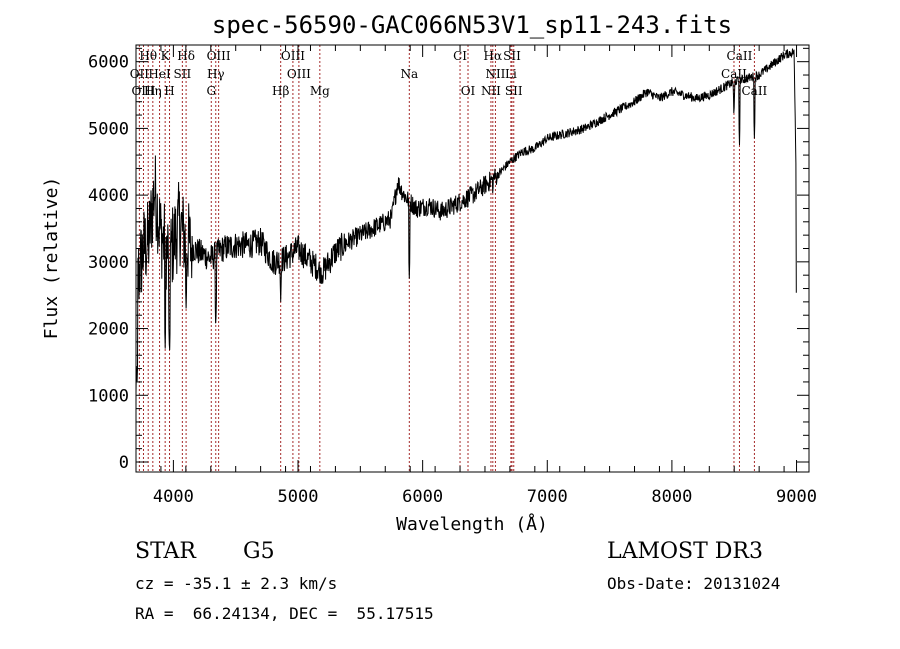 The width and height of the screenshot is (900, 649). Describe the element at coordinates (236, 583) in the screenshot. I see `redshift-text: cz = -35.1 ± 2.3 km/s` at that location.